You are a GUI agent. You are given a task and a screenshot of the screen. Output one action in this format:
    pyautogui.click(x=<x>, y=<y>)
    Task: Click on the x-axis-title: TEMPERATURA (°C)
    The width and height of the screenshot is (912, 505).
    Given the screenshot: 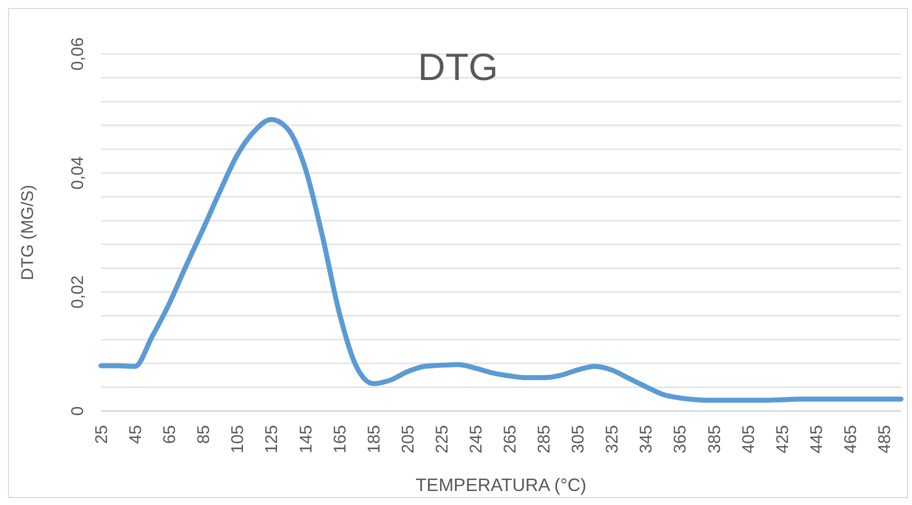 What is the action you would take?
    pyautogui.click(x=501, y=485)
    